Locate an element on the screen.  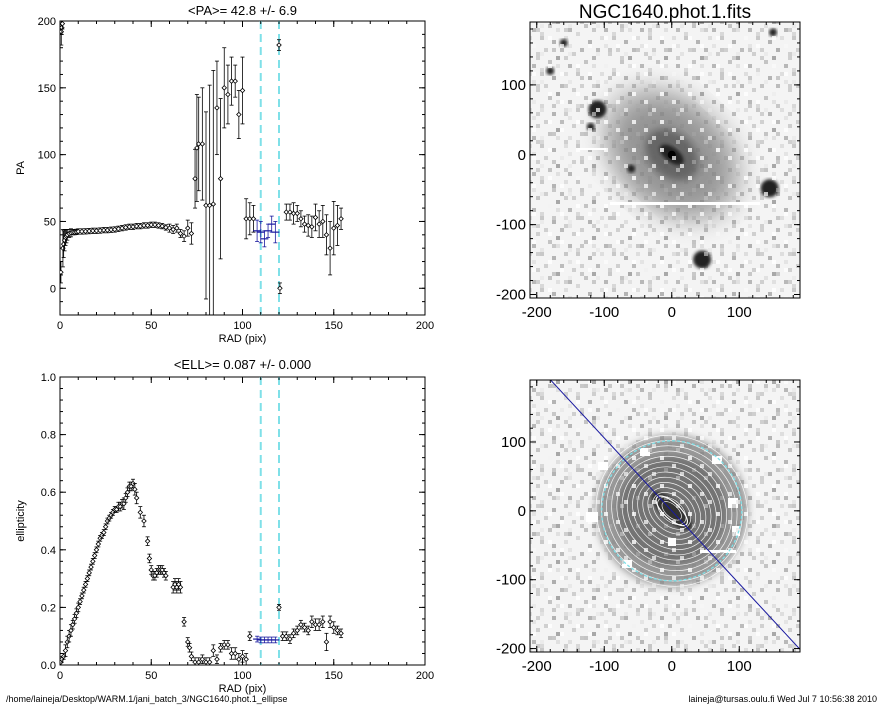
y-tick-label: 150 is located at coordinates (47, 89).